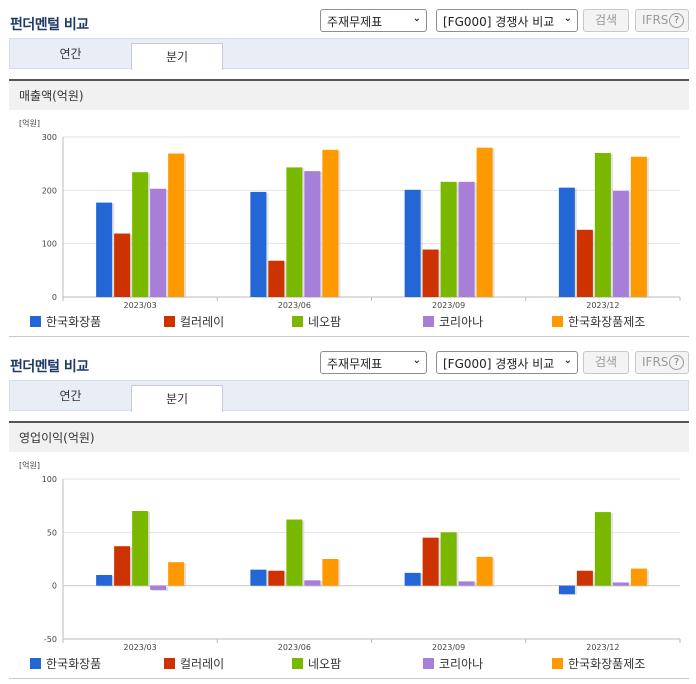 The image size is (696, 684). Describe the element at coordinates (52, 532) in the screenshot. I see `y-tick-label: 50` at that location.